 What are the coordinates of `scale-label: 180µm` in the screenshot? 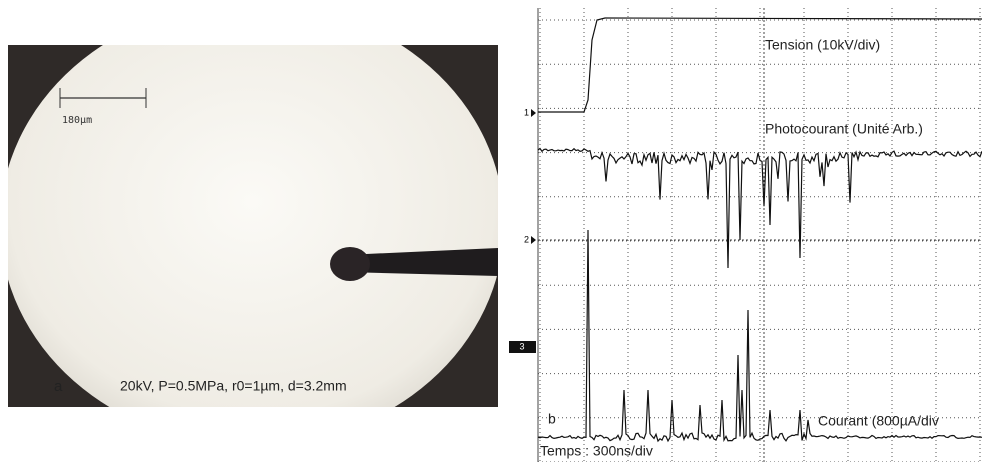 It's located at (77, 120).